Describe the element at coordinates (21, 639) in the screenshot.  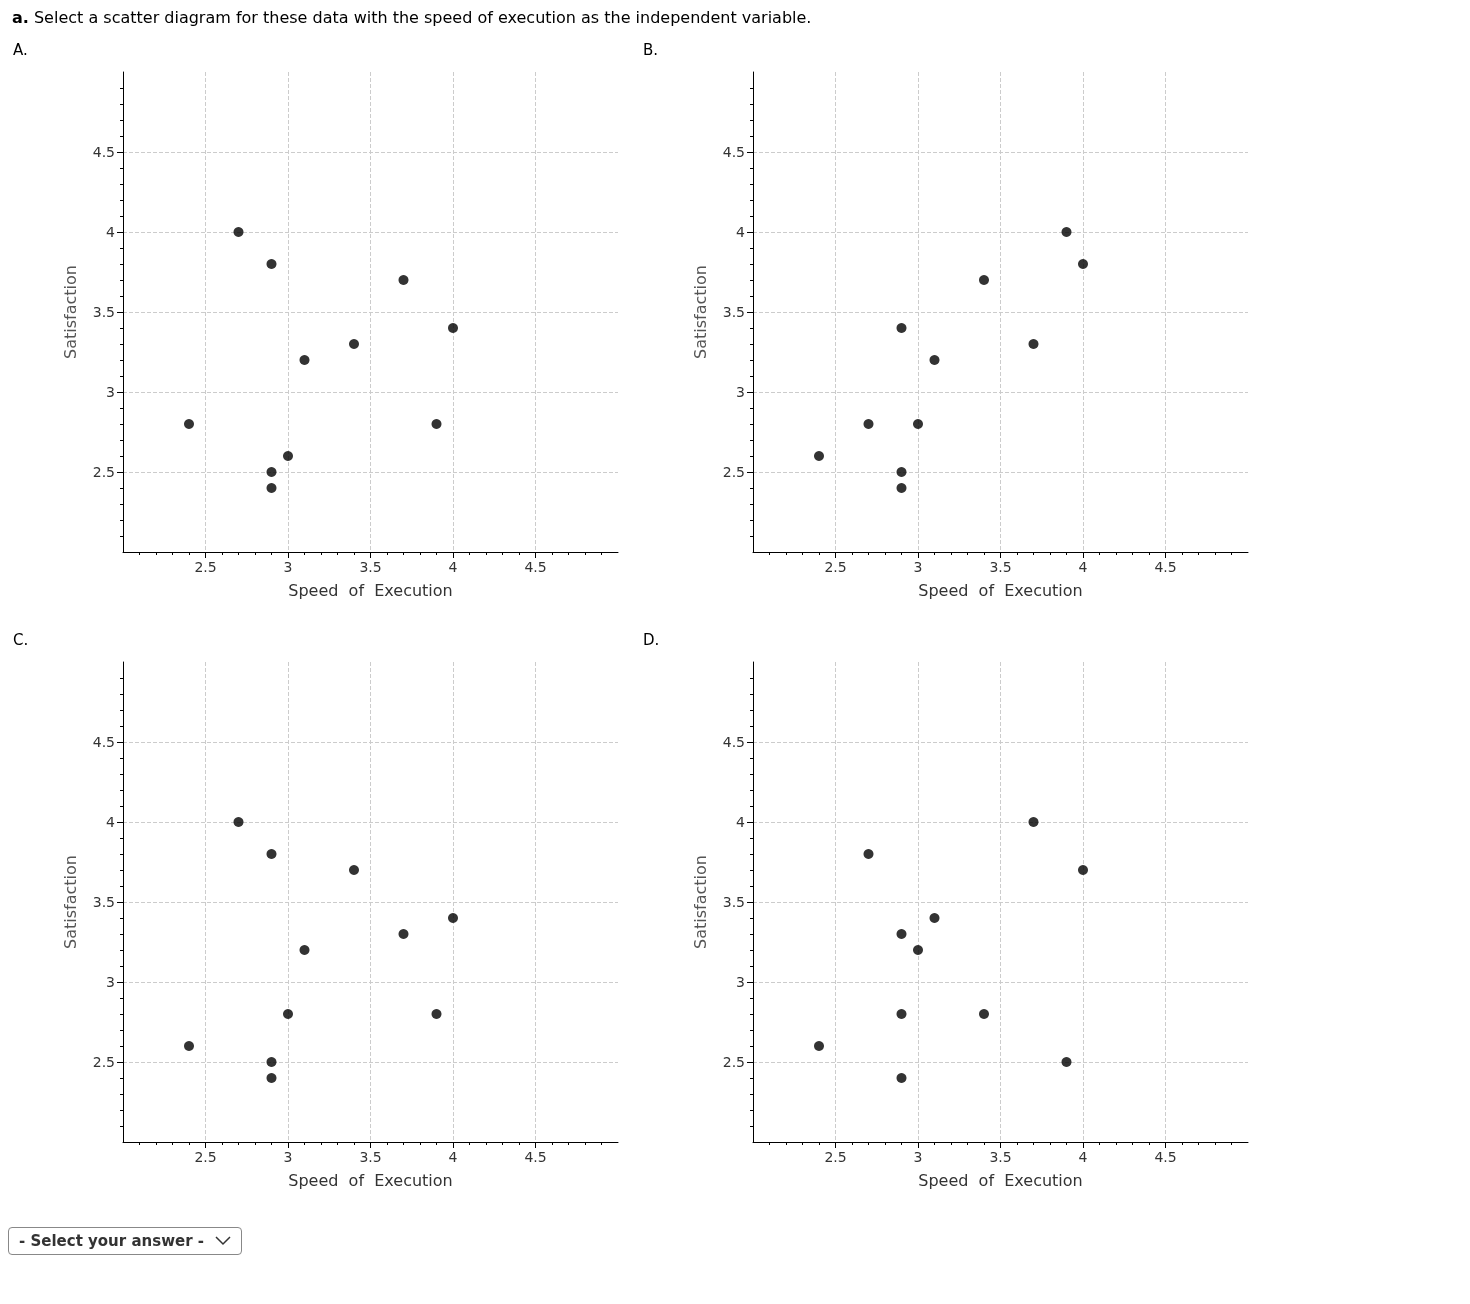
I see `chart-title: C.` at that location.